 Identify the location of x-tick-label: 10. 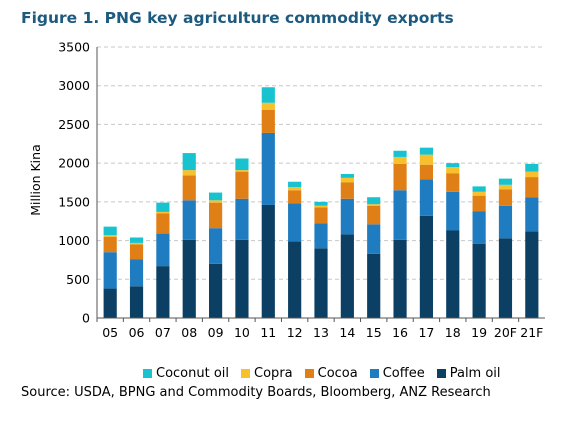
(242, 332).